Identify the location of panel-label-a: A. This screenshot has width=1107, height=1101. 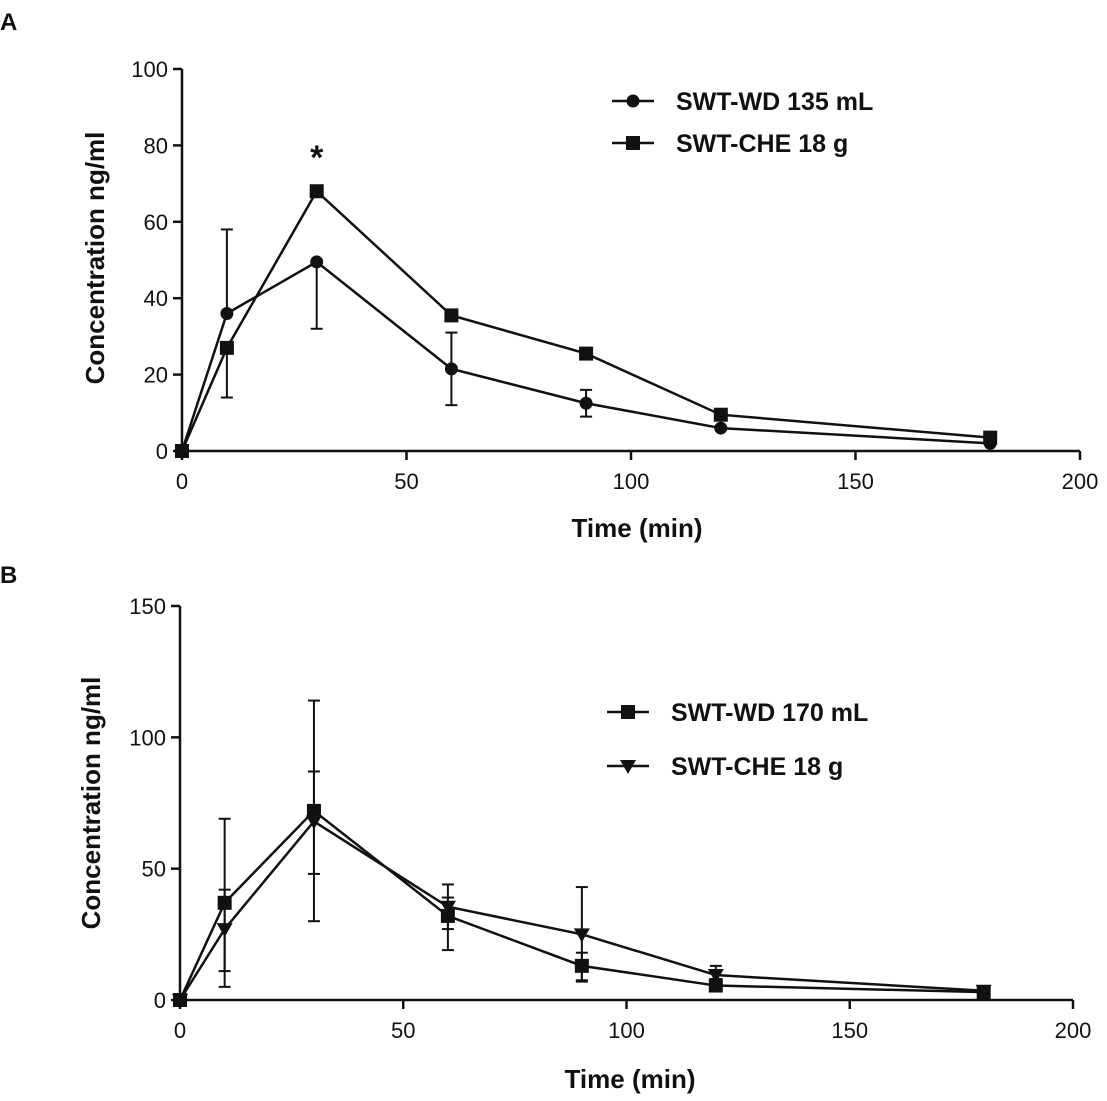
(8, 22).